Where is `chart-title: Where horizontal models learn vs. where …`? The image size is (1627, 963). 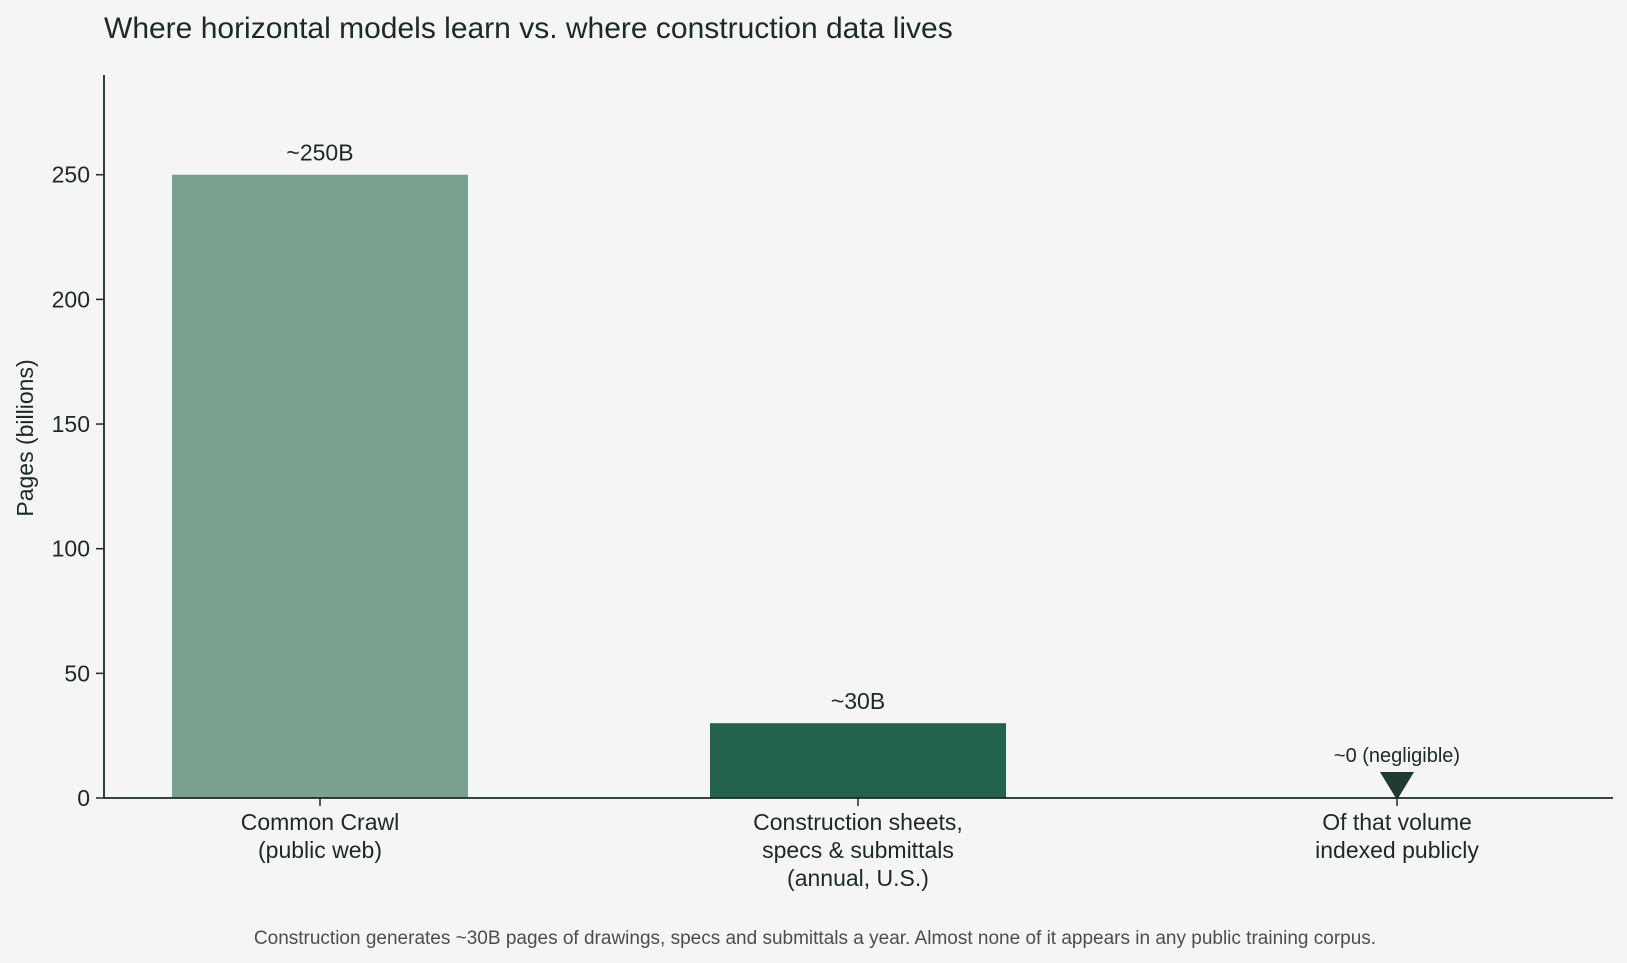 chart-title: Where horizontal models learn vs. where … is located at coordinates (528, 28).